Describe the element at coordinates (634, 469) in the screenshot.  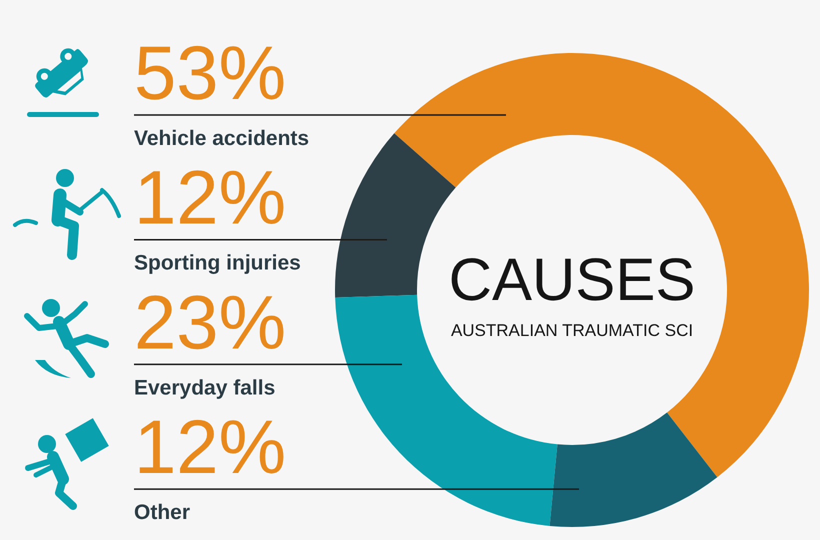
I see `donut-slice` at that location.